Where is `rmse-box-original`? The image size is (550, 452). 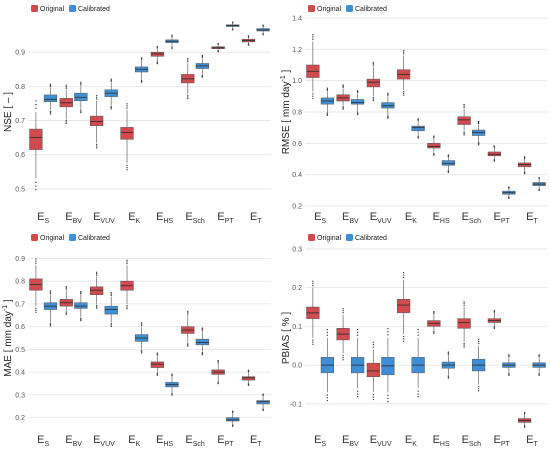
rmse-box-original is located at coordinates (373, 81).